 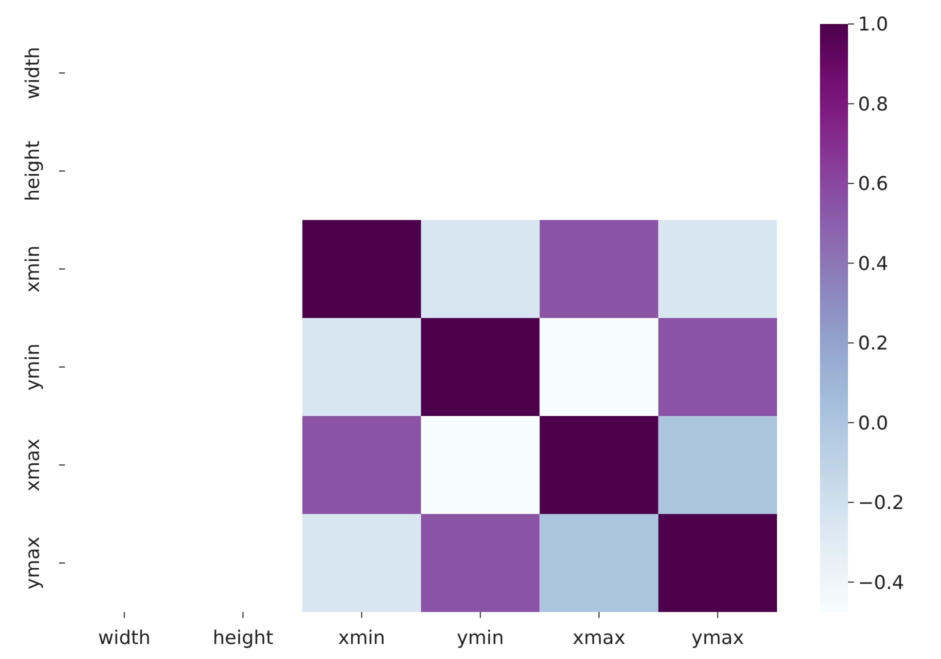 What do you see at coordinates (873, 104) in the screenshot?
I see `color-bar-label: 0.8` at bounding box center [873, 104].